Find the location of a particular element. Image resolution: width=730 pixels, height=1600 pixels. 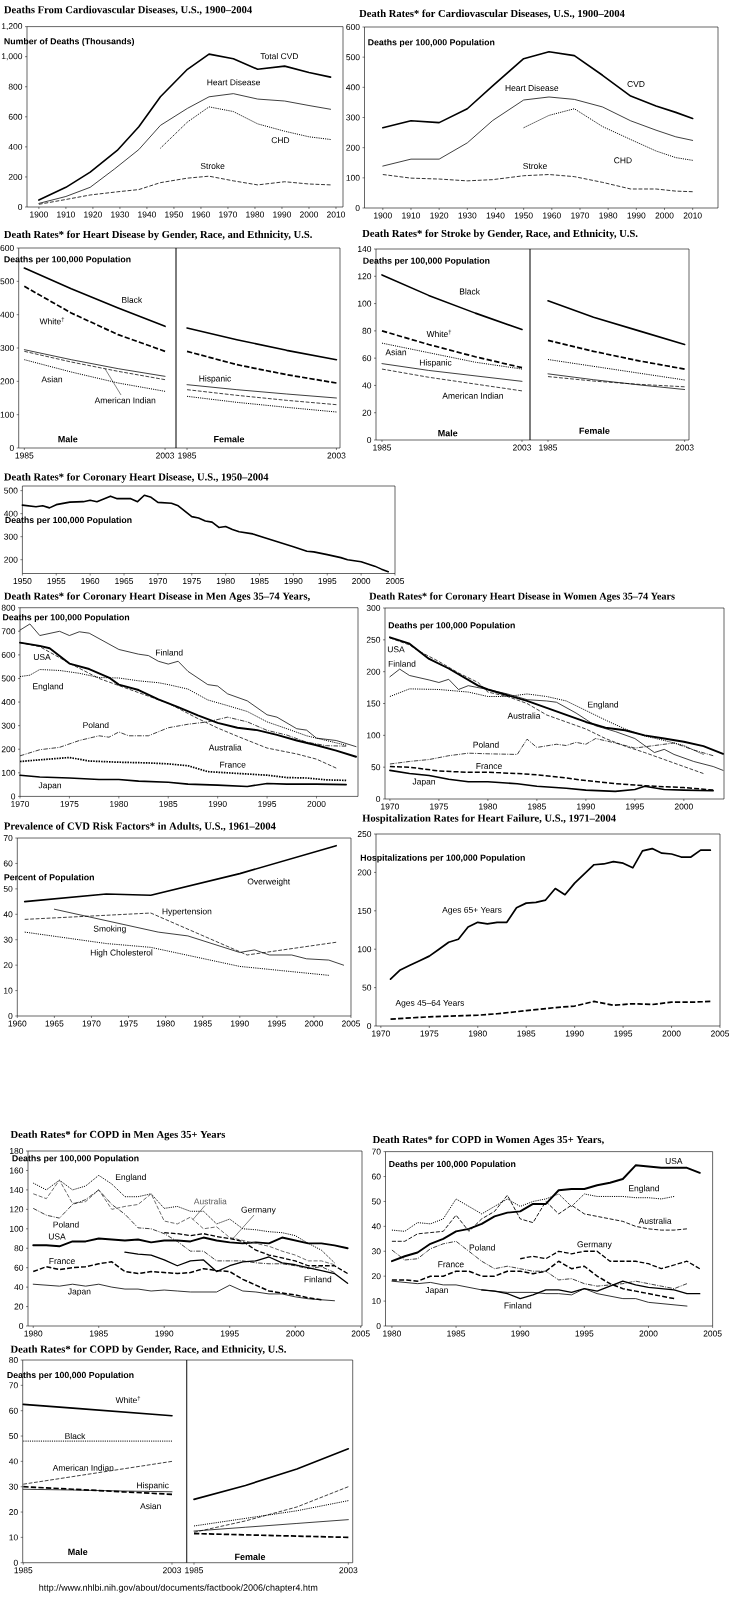

series-label: USA is located at coordinates (674, 1161).